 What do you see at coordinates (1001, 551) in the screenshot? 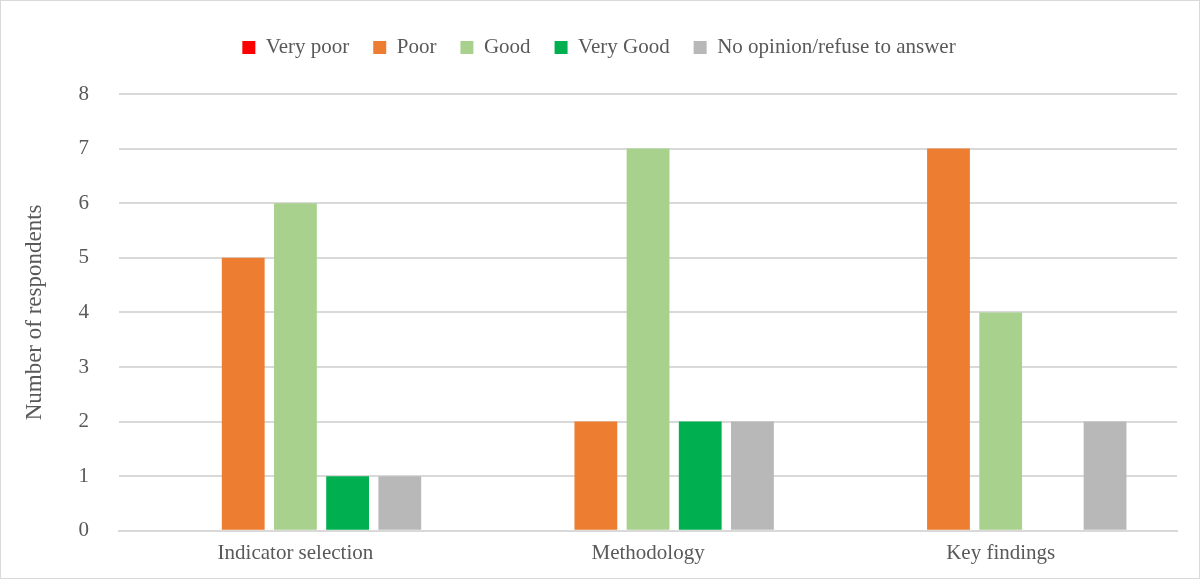
I see `x-tick-label: Key findings` at bounding box center [1001, 551].